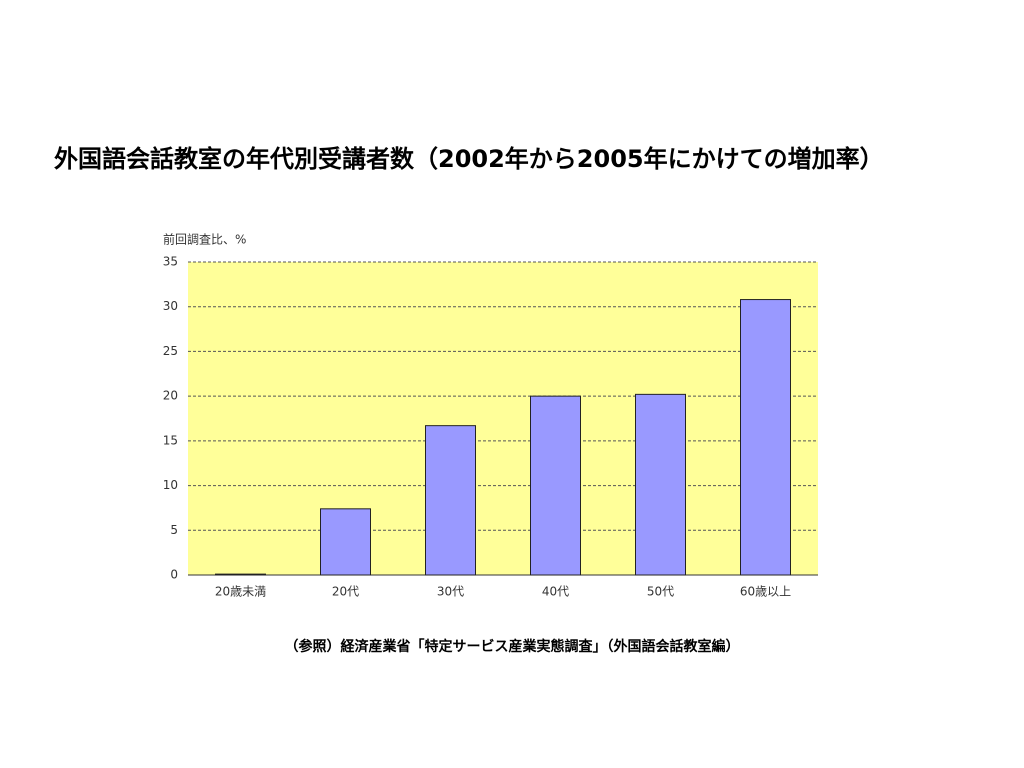  I want to click on x-tick-label: 20代, so click(345, 592).